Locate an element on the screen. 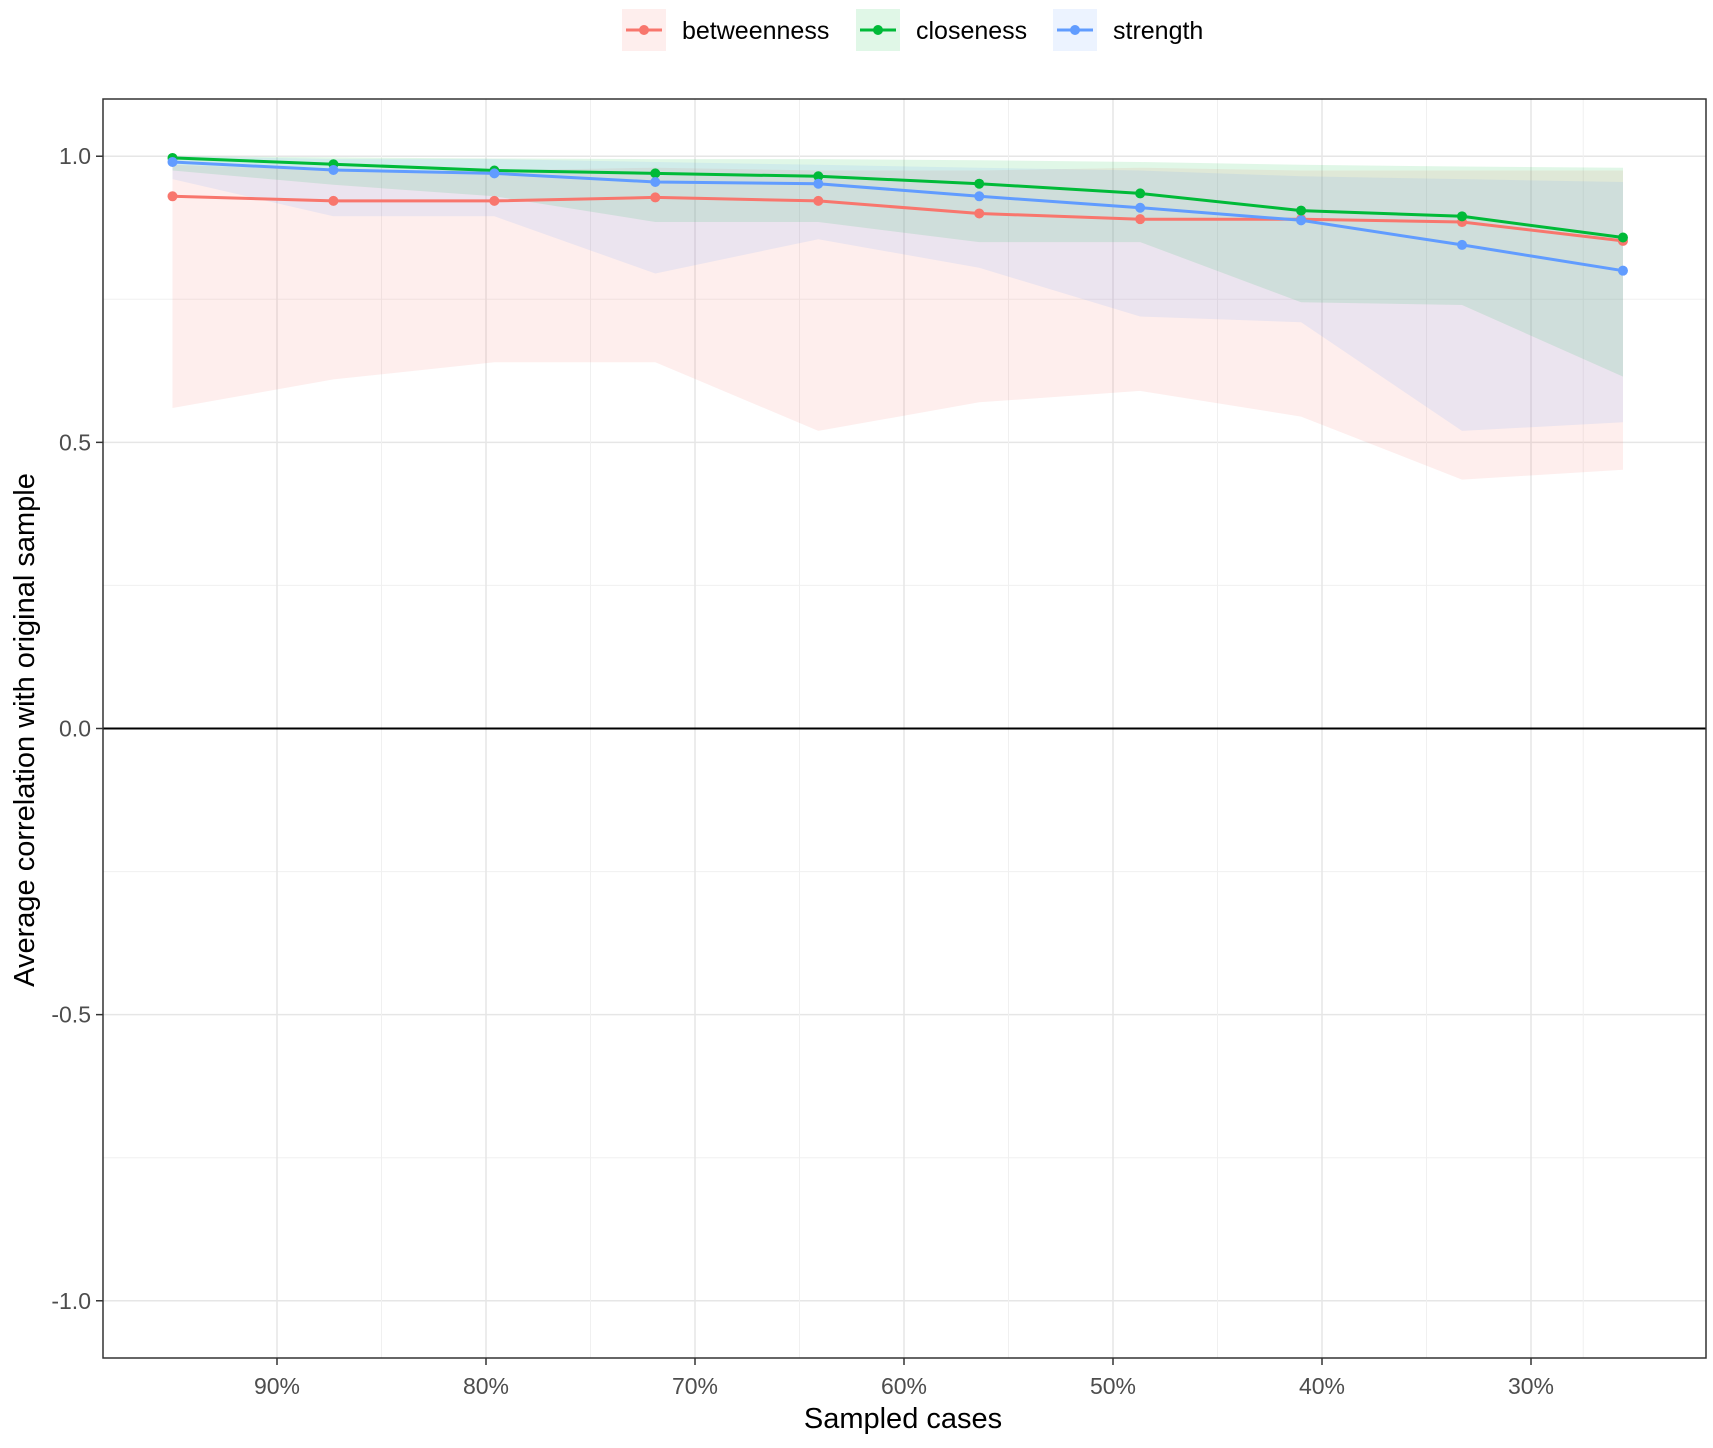 Image resolution: width=1713 pixels, height=1448 pixels. closeness-legend-label: closeness is located at coordinates (971, 31).